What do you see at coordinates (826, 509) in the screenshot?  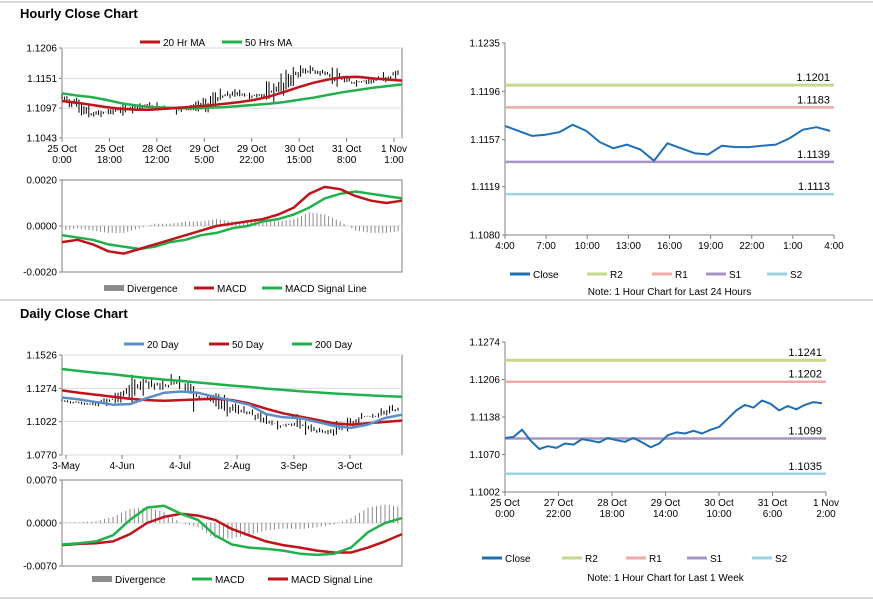 I see `x-tick-label: 1 Nov 2:00` at bounding box center [826, 509].